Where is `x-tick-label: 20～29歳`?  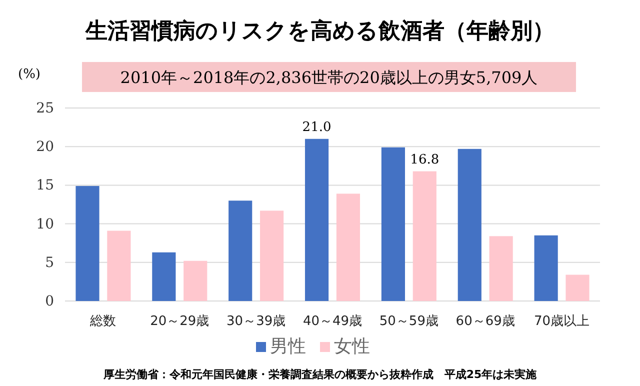
x-tick-label: 20～29歳 is located at coordinates (180, 321).